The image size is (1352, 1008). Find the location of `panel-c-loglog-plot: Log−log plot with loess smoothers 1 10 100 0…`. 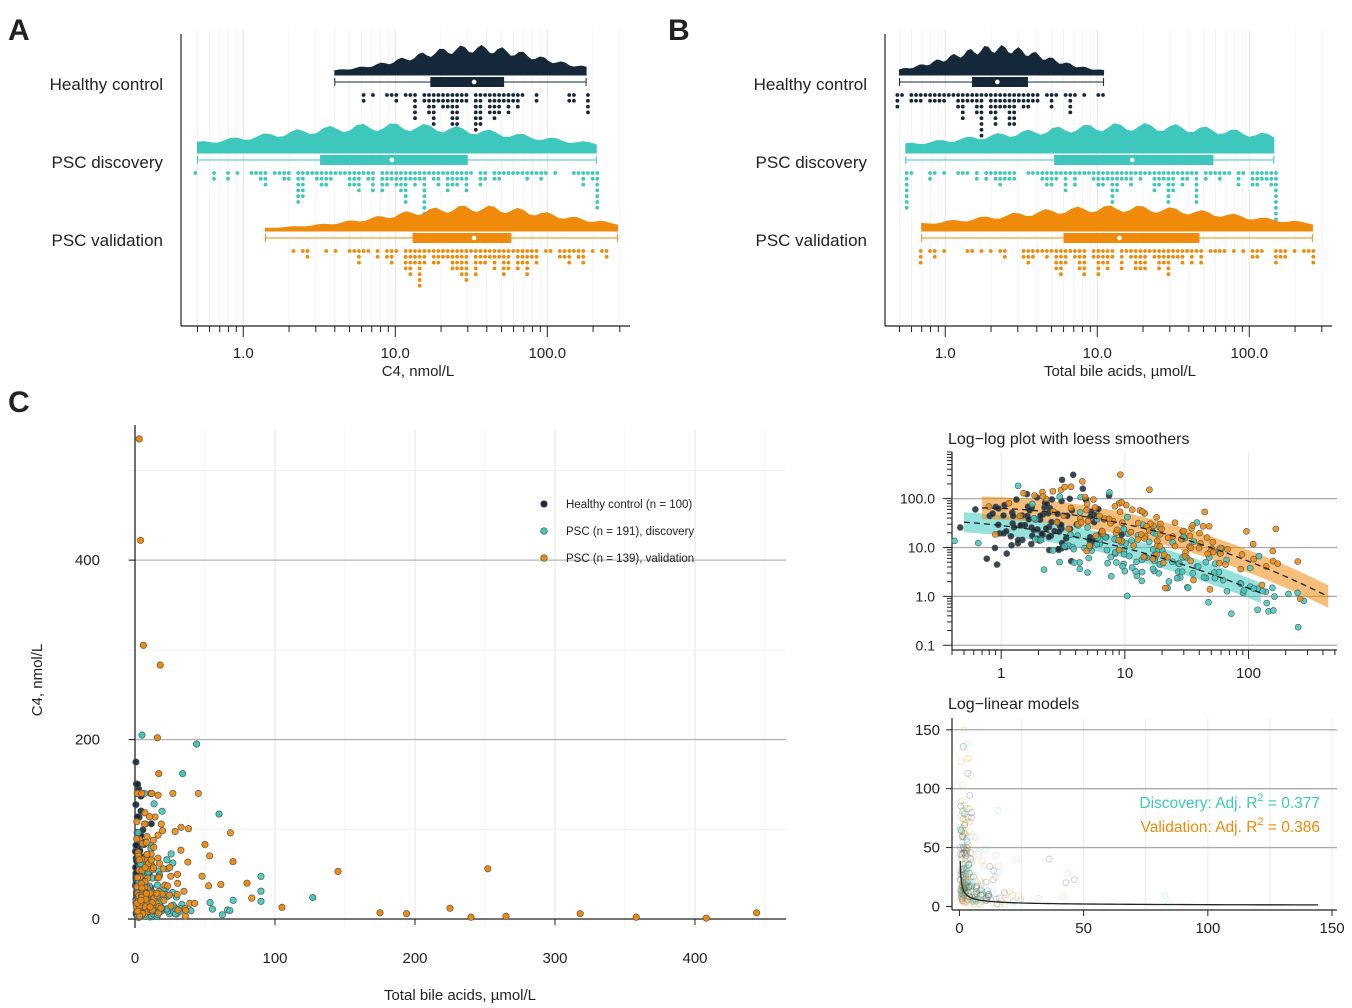

panel-c-loglog-plot: Log−log plot with loess smoothers 1 10 100 0… is located at coordinates (1118, 556).